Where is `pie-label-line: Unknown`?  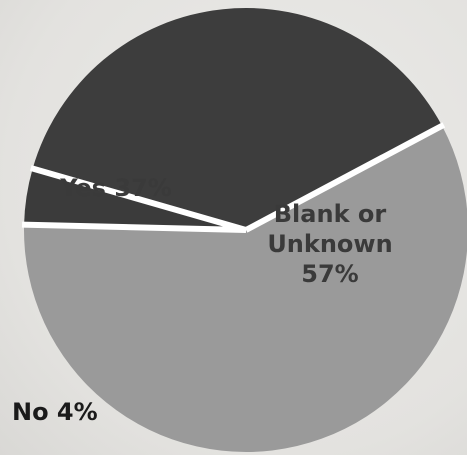 pie-label-line: Unknown is located at coordinates (329, 244).